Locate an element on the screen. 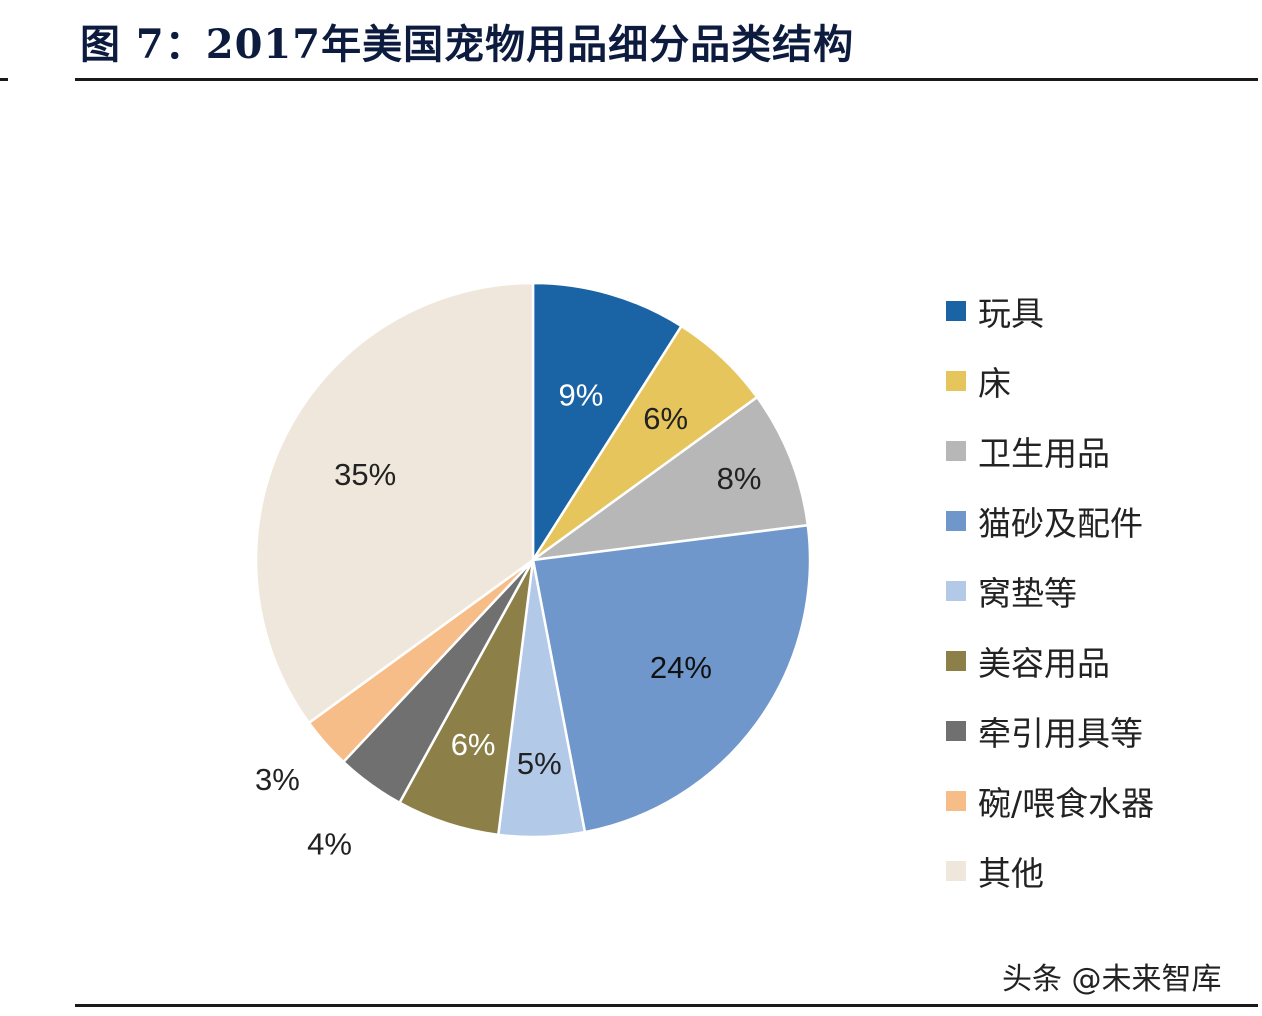 This screenshot has height=1016, width=1262. legend-item-4: 窝垫等 is located at coordinates (1050, 591).